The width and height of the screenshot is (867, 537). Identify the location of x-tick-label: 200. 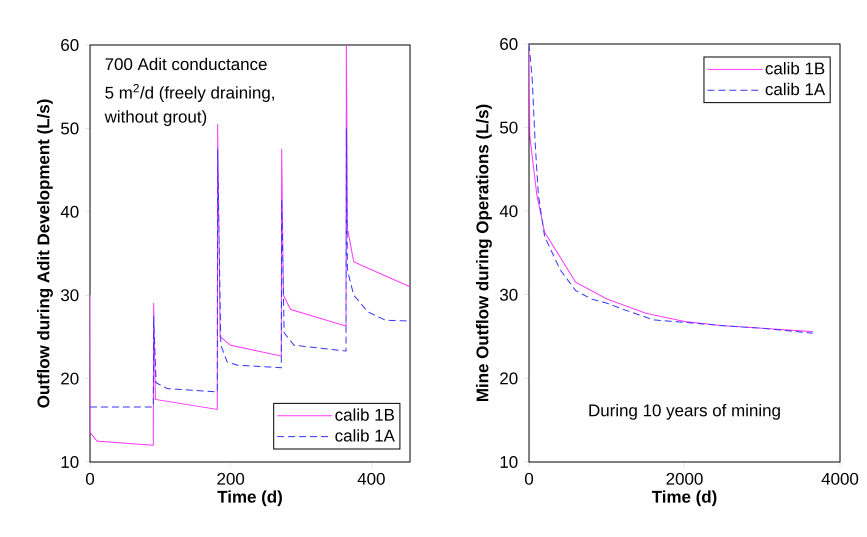
(230, 478).